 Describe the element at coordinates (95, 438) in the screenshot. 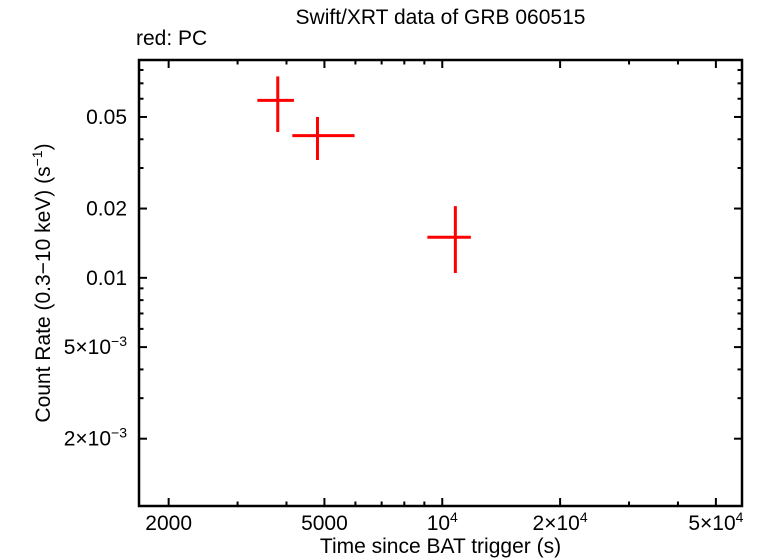

I see `y-tick-label: 2×10⁻³` at that location.